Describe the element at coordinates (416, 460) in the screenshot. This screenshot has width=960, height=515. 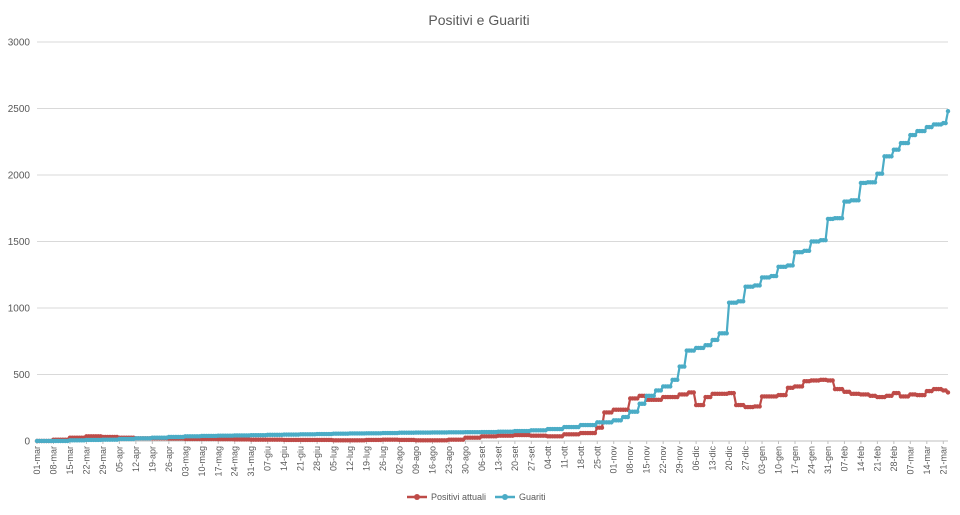
I see `x-tick-label: 09-ago` at that location.